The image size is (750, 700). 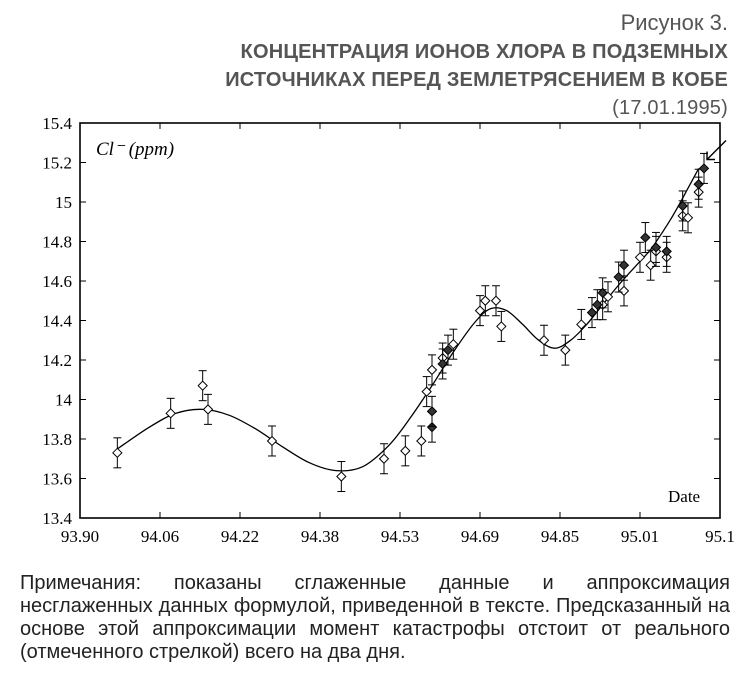 What do you see at coordinates (57, 242) in the screenshot?
I see `y-tick-label: 14.8` at bounding box center [57, 242].